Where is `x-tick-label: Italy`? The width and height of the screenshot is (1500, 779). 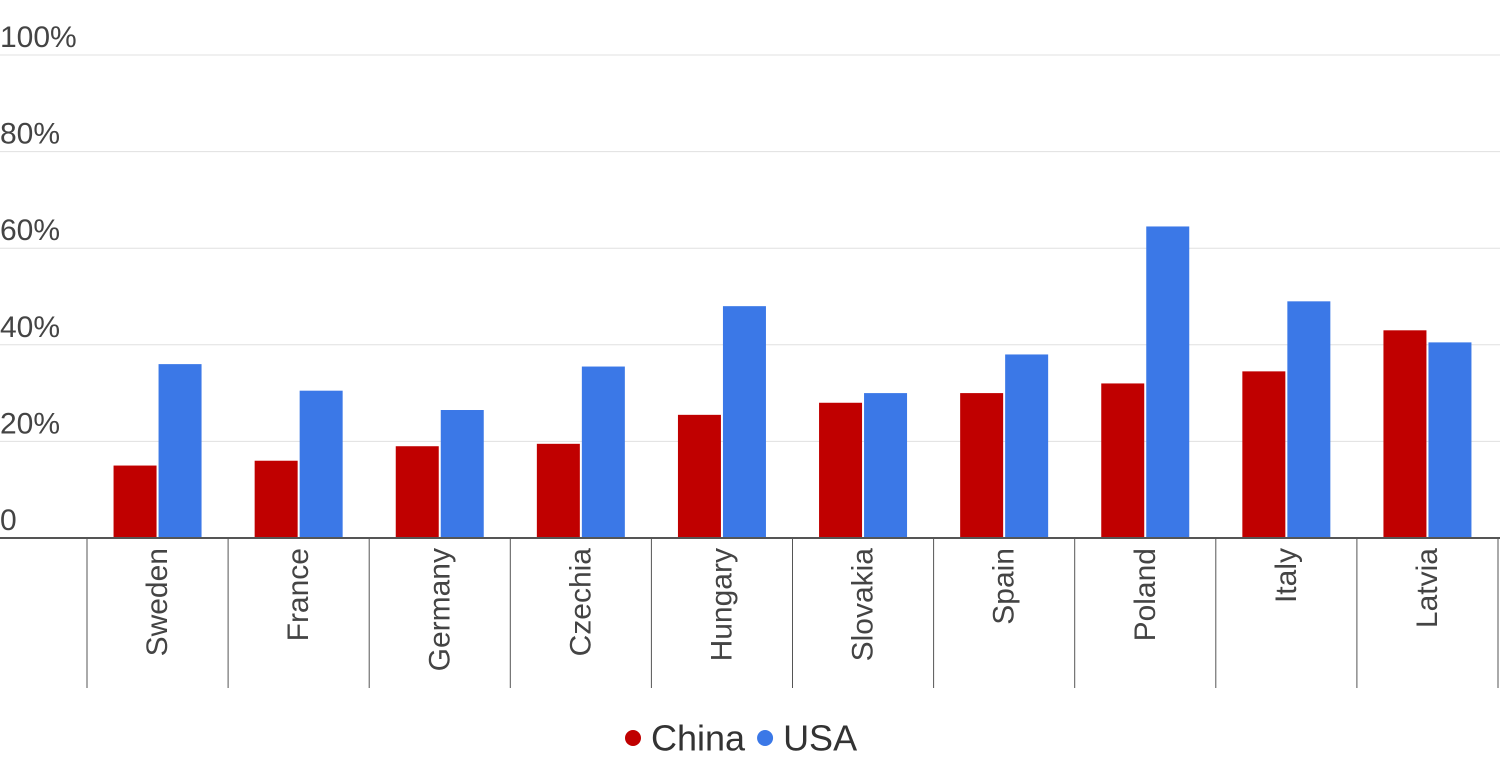 x-tick-label: Italy is located at coordinates (1286, 575).